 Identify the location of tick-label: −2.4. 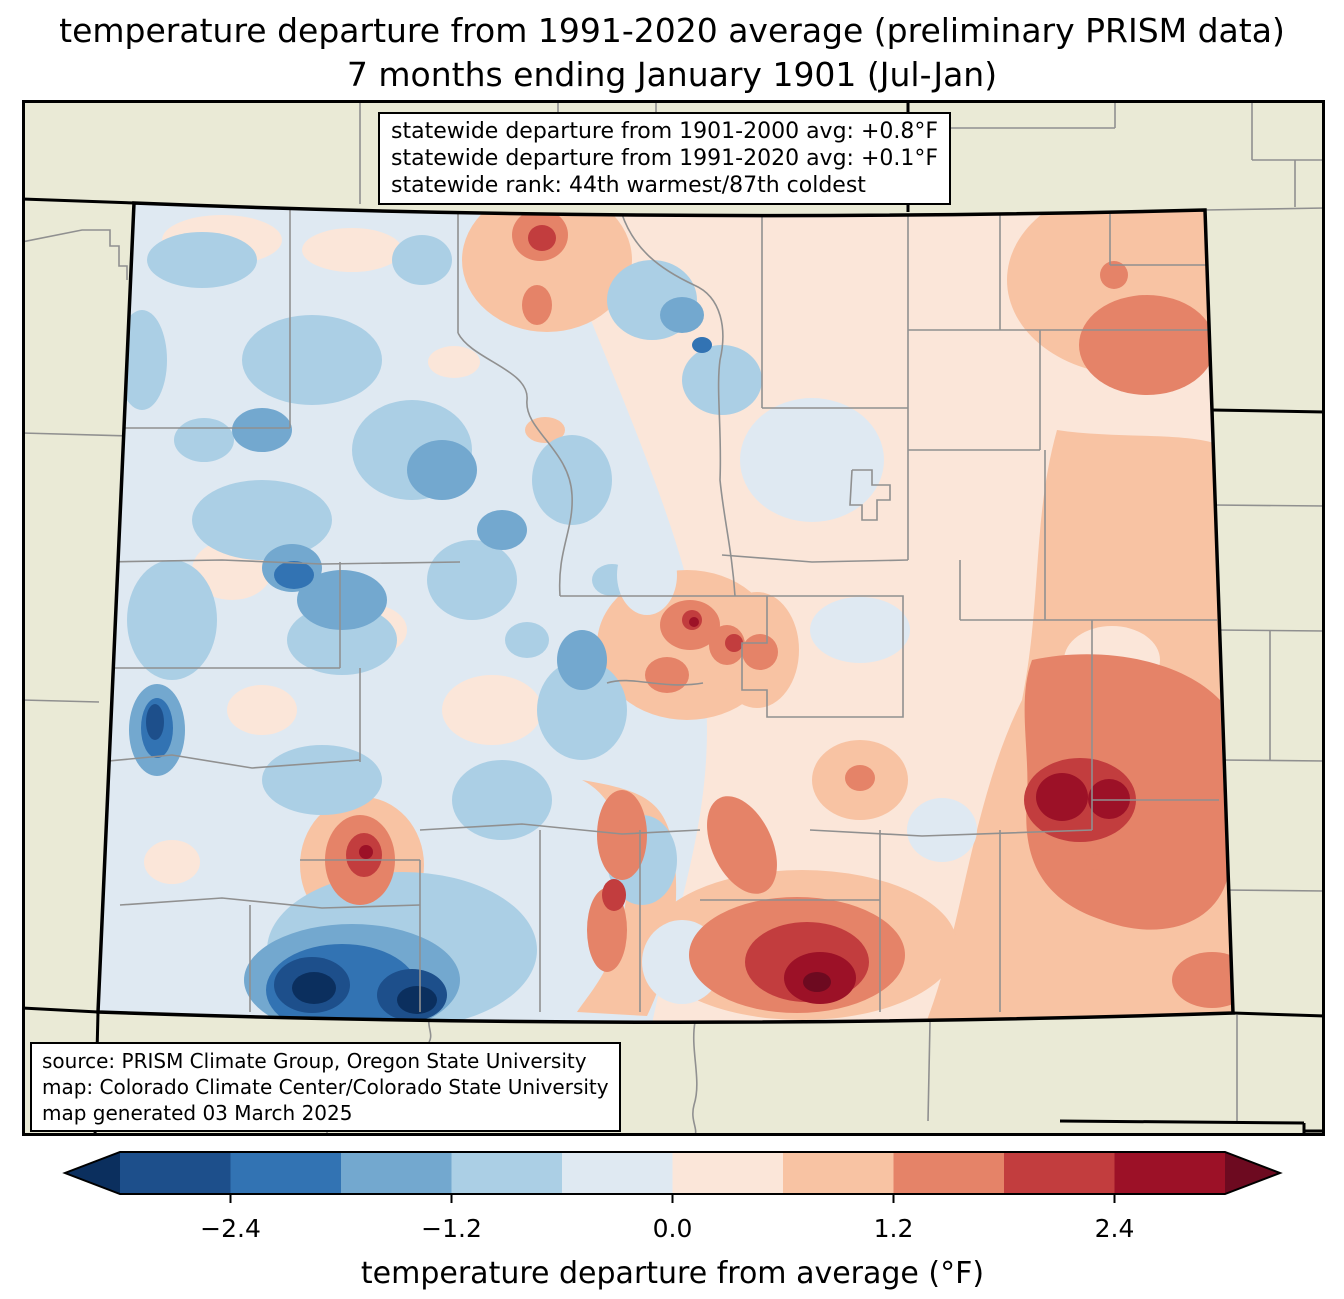
(230, 1228).